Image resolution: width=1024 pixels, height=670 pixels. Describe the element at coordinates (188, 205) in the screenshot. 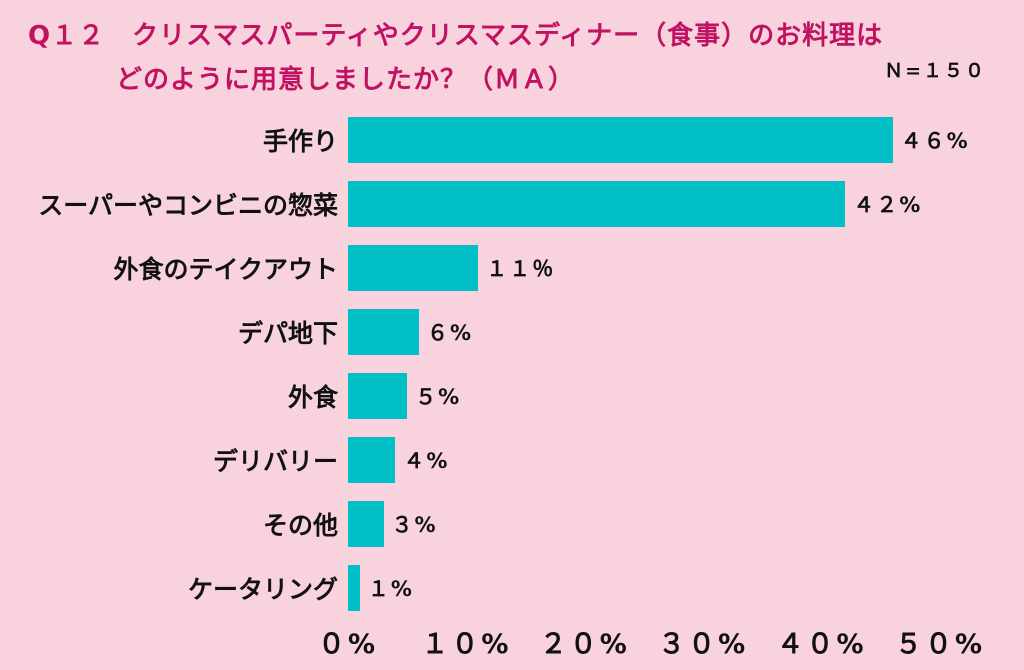

I see `category-label: スーパーやコンビニの惣菜` at that location.